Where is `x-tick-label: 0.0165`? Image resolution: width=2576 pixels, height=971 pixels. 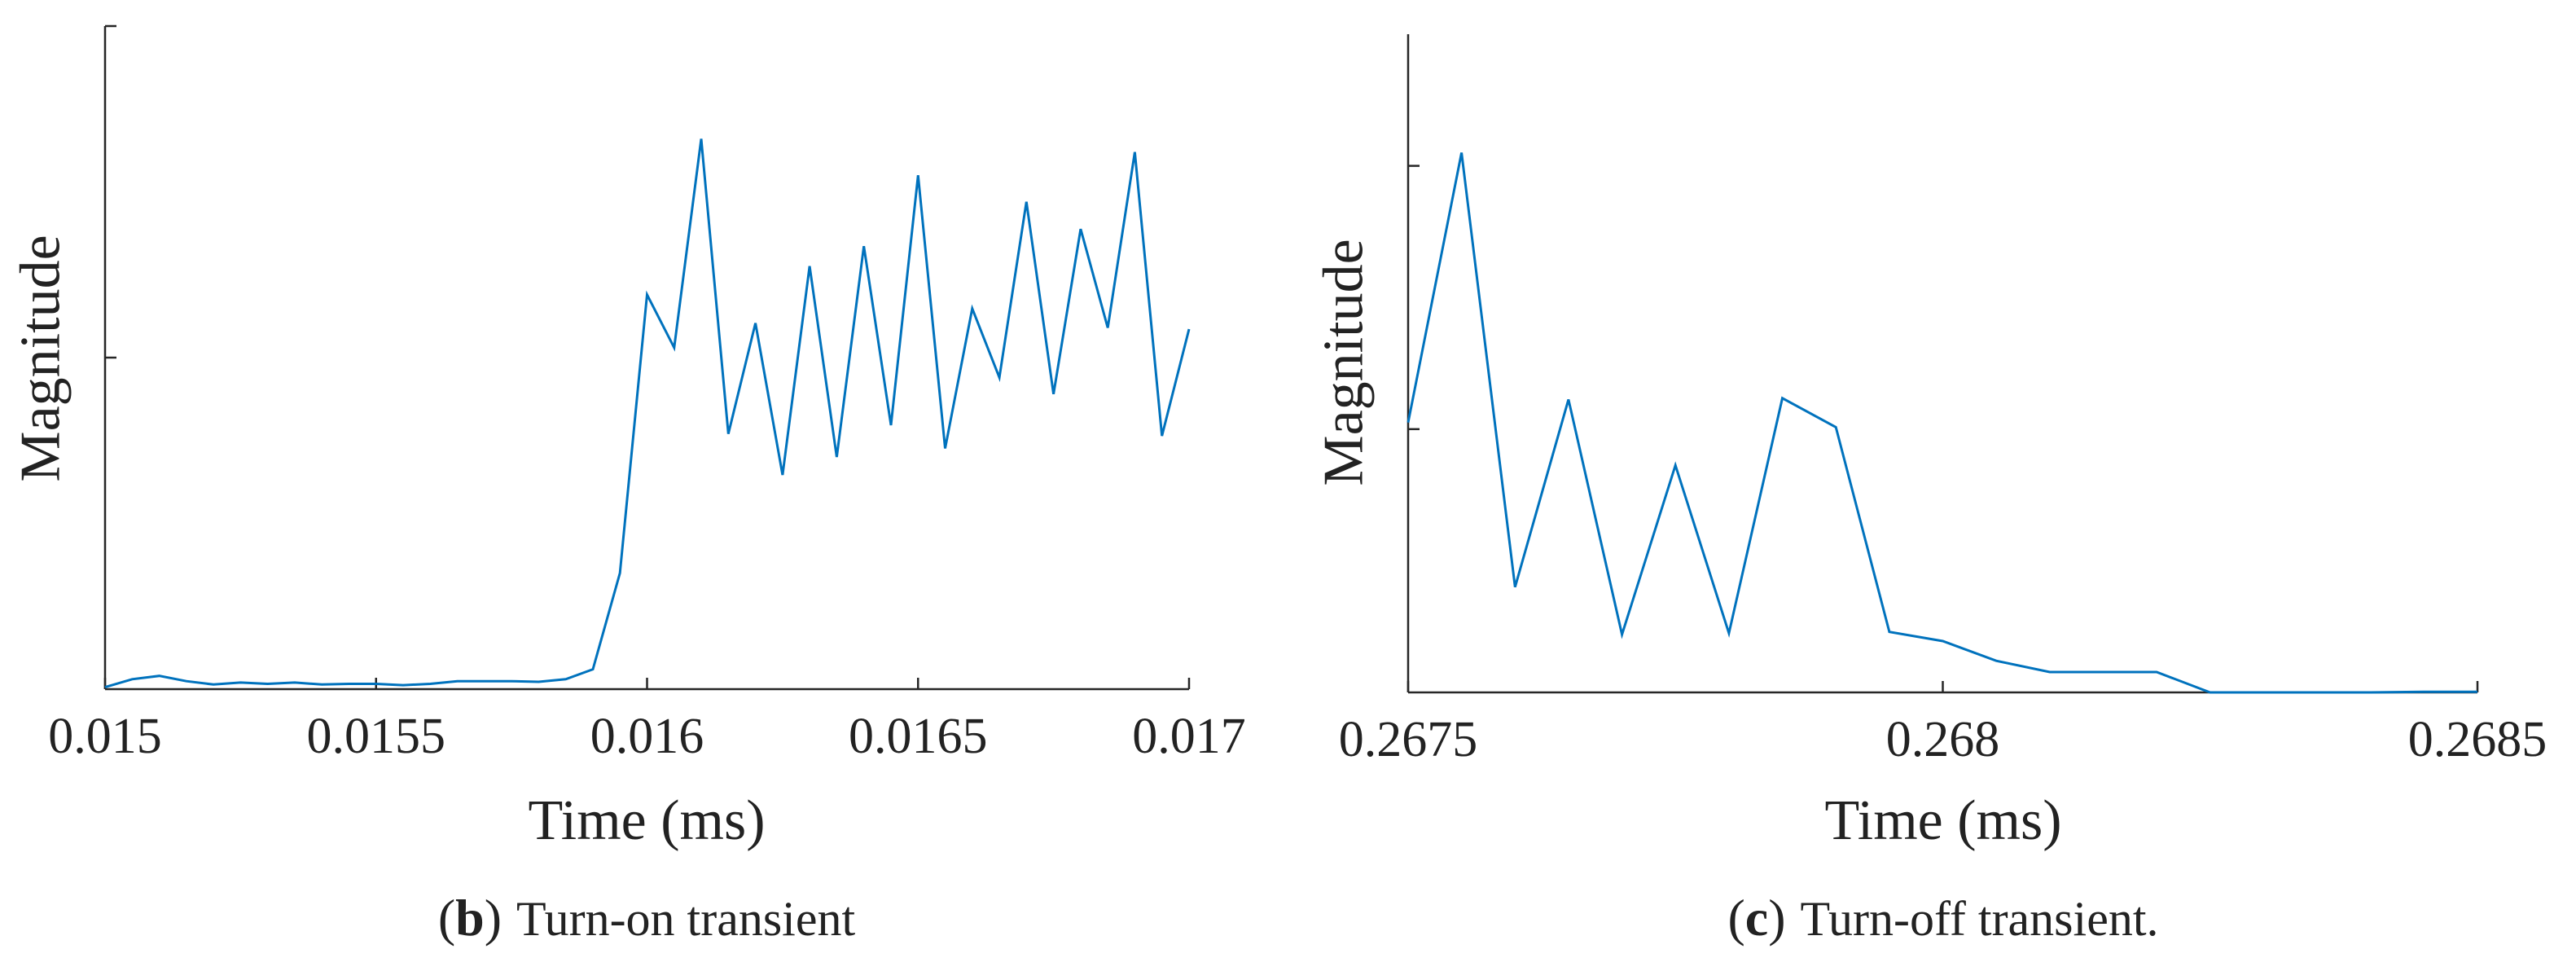
x-tick-label: 0.0165 is located at coordinates (918, 736).